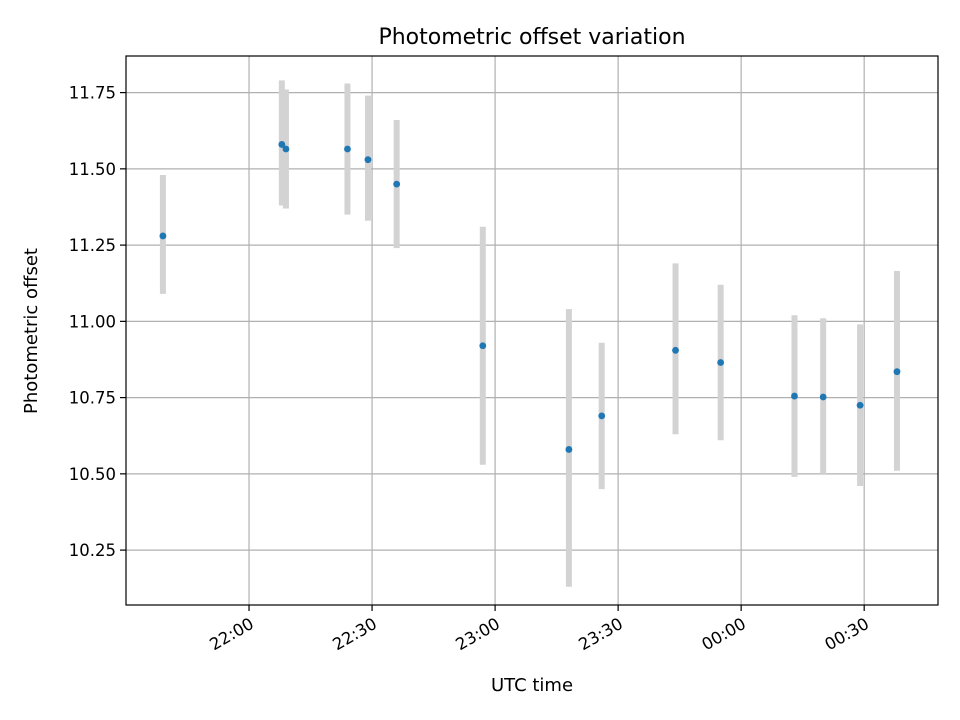 This screenshot has width=960, height=720. Describe the element at coordinates (92, 169) in the screenshot. I see `y-tick-label: 11.50` at that location.